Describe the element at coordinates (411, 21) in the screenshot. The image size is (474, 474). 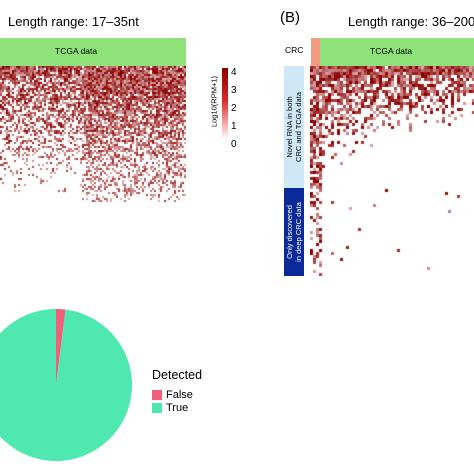
I see `panel-b-title: Length range: 36–200` at that location.